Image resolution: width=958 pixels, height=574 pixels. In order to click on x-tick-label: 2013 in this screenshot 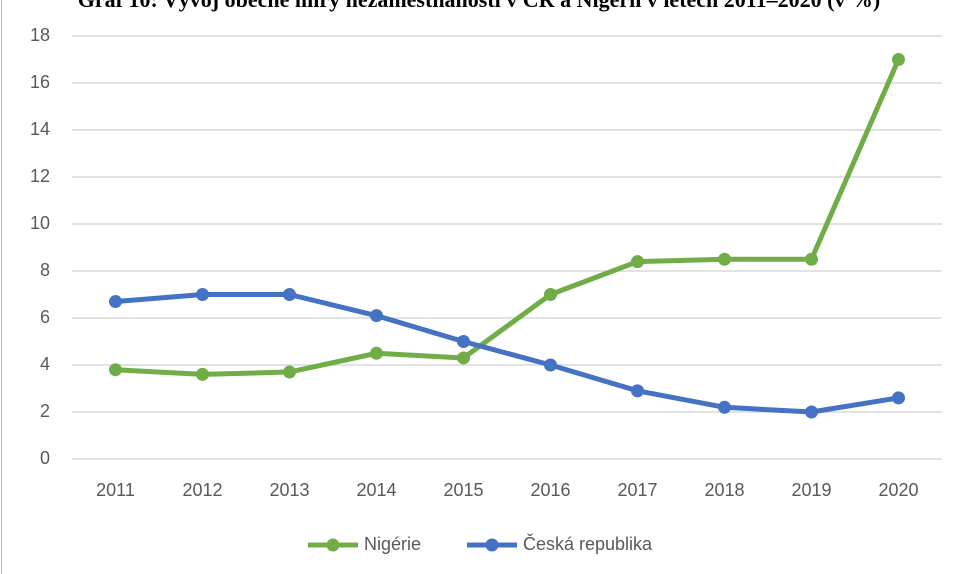, I will do `click(289, 490)`.